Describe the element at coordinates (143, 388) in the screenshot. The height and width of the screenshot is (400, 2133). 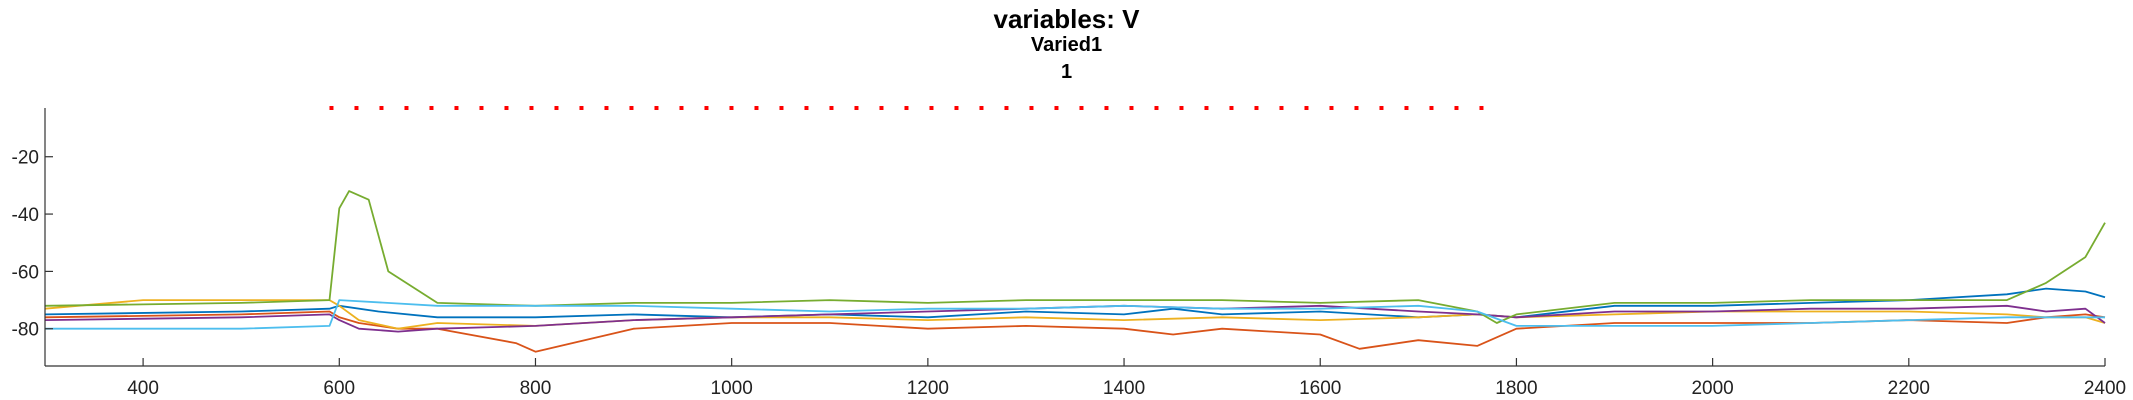
I see `x-tick-label: 400` at that location.